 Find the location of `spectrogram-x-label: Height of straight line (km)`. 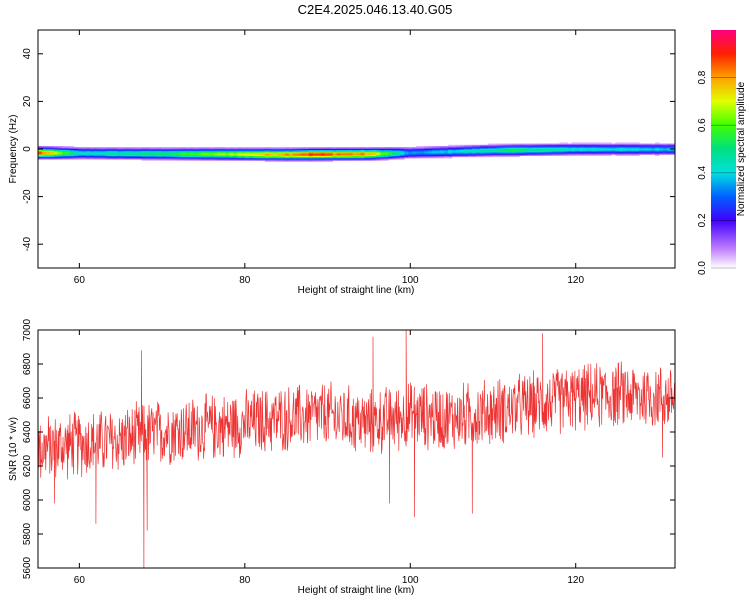

spectrogram-x-label: Height of straight line (km) is located at coordinates (356, 290).